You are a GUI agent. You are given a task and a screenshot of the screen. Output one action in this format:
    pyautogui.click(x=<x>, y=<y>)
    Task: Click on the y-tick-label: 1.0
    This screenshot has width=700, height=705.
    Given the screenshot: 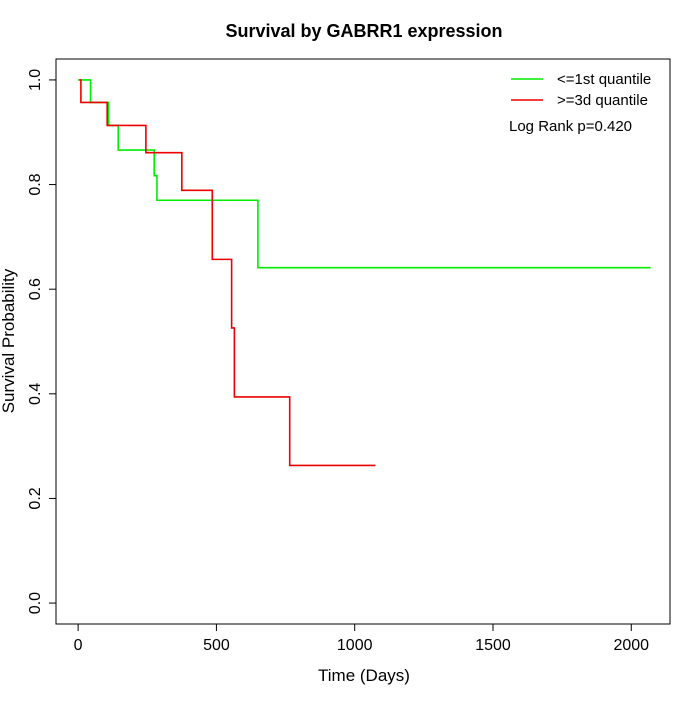 What is the action you would take?
    pyautogui.click(x=35, y=80)
    